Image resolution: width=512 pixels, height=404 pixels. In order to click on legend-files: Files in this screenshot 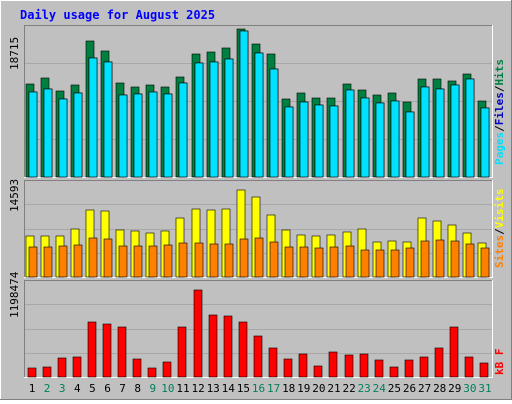, I will do `click(499, 108)`.